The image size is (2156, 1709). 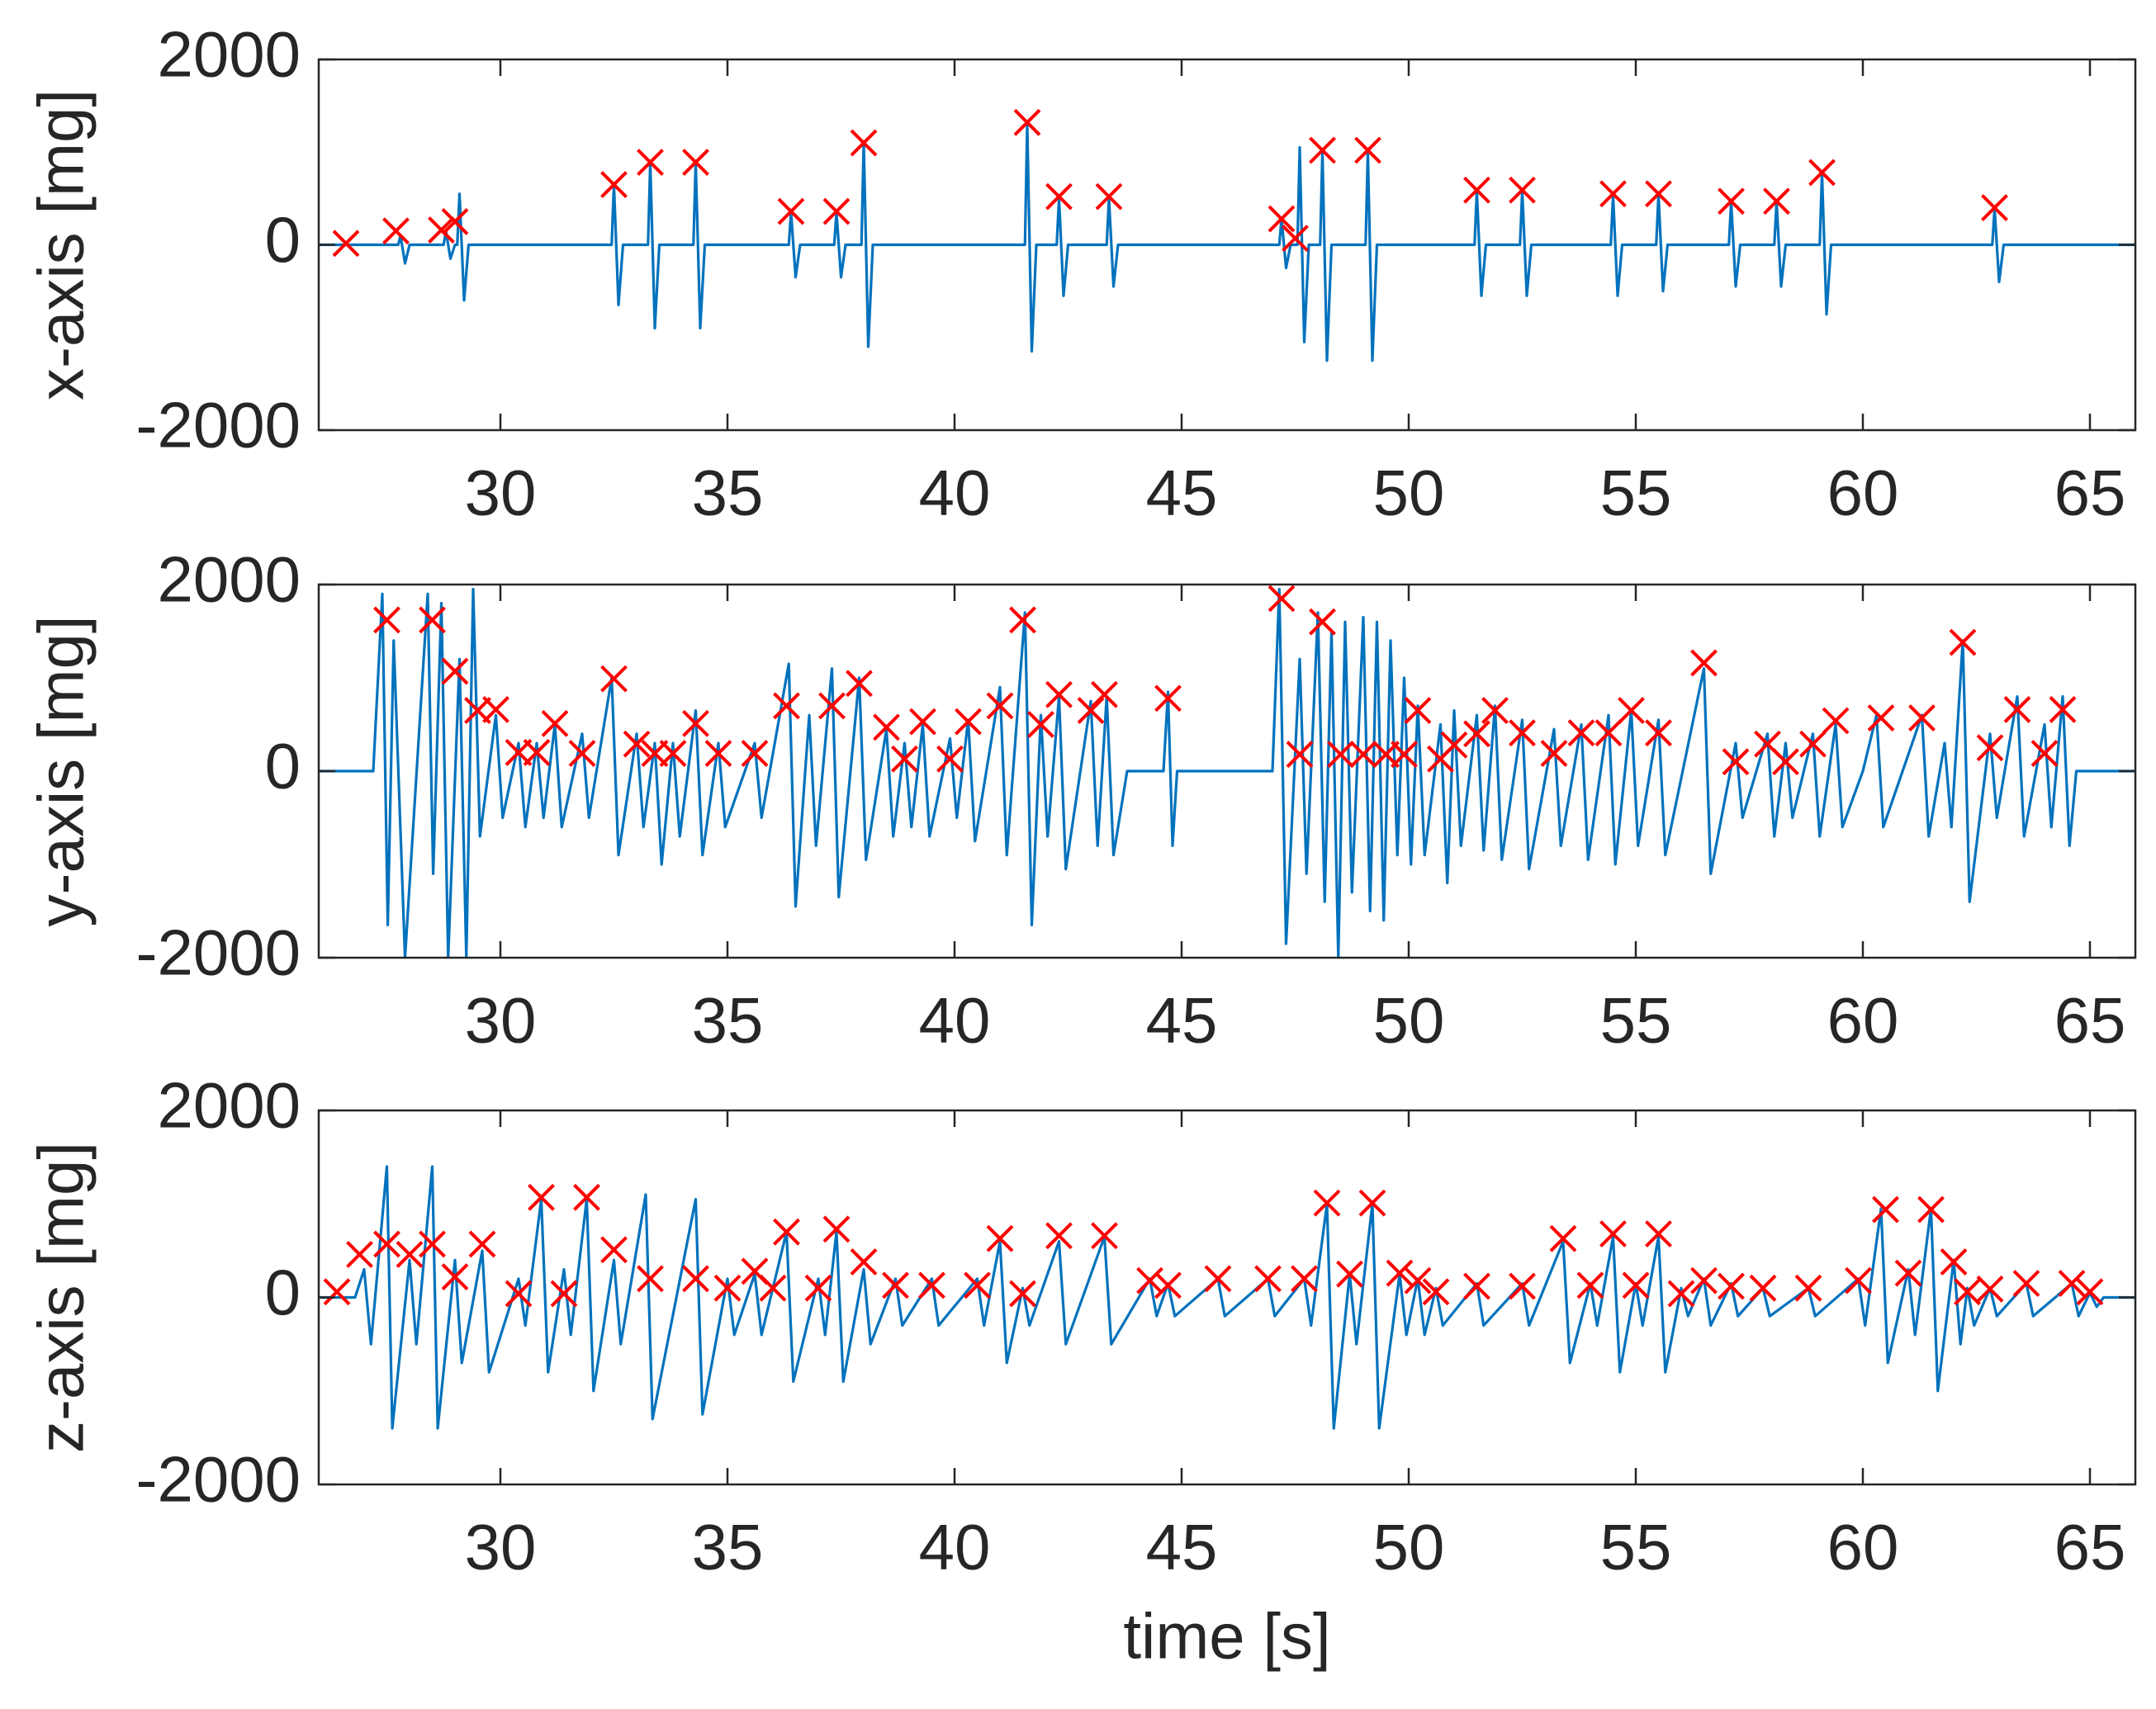 What do you see at coordinates (1227, 1297) in the screenshot?
I see `plot-content` at bounding box center [1227, 1297].